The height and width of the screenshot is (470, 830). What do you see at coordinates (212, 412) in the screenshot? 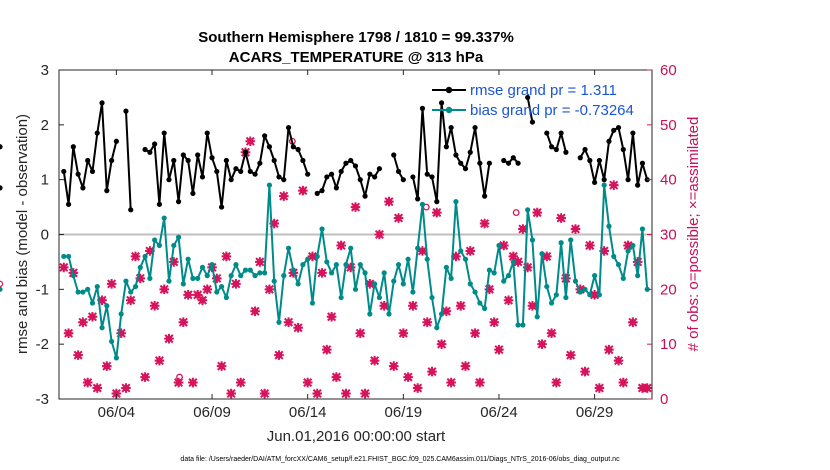
I see `x-tick-label: 06/09` at bounding box center [212, 412].